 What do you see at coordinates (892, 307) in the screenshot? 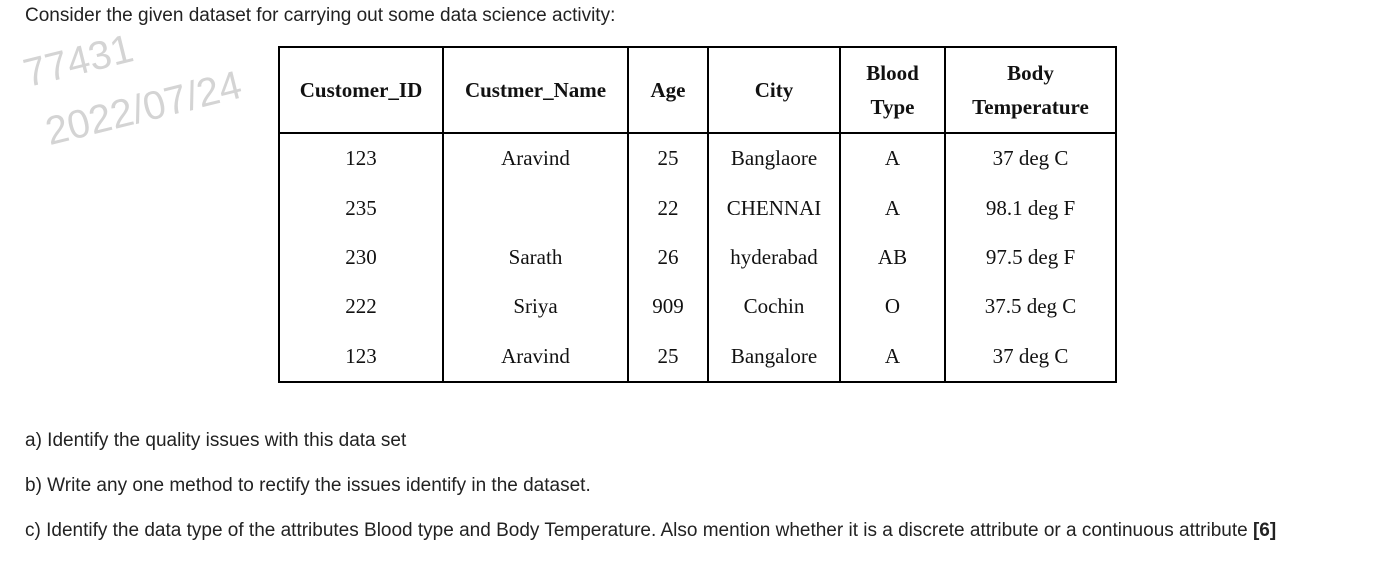
I see `table-cell: O` at bounding box center [892, 307].